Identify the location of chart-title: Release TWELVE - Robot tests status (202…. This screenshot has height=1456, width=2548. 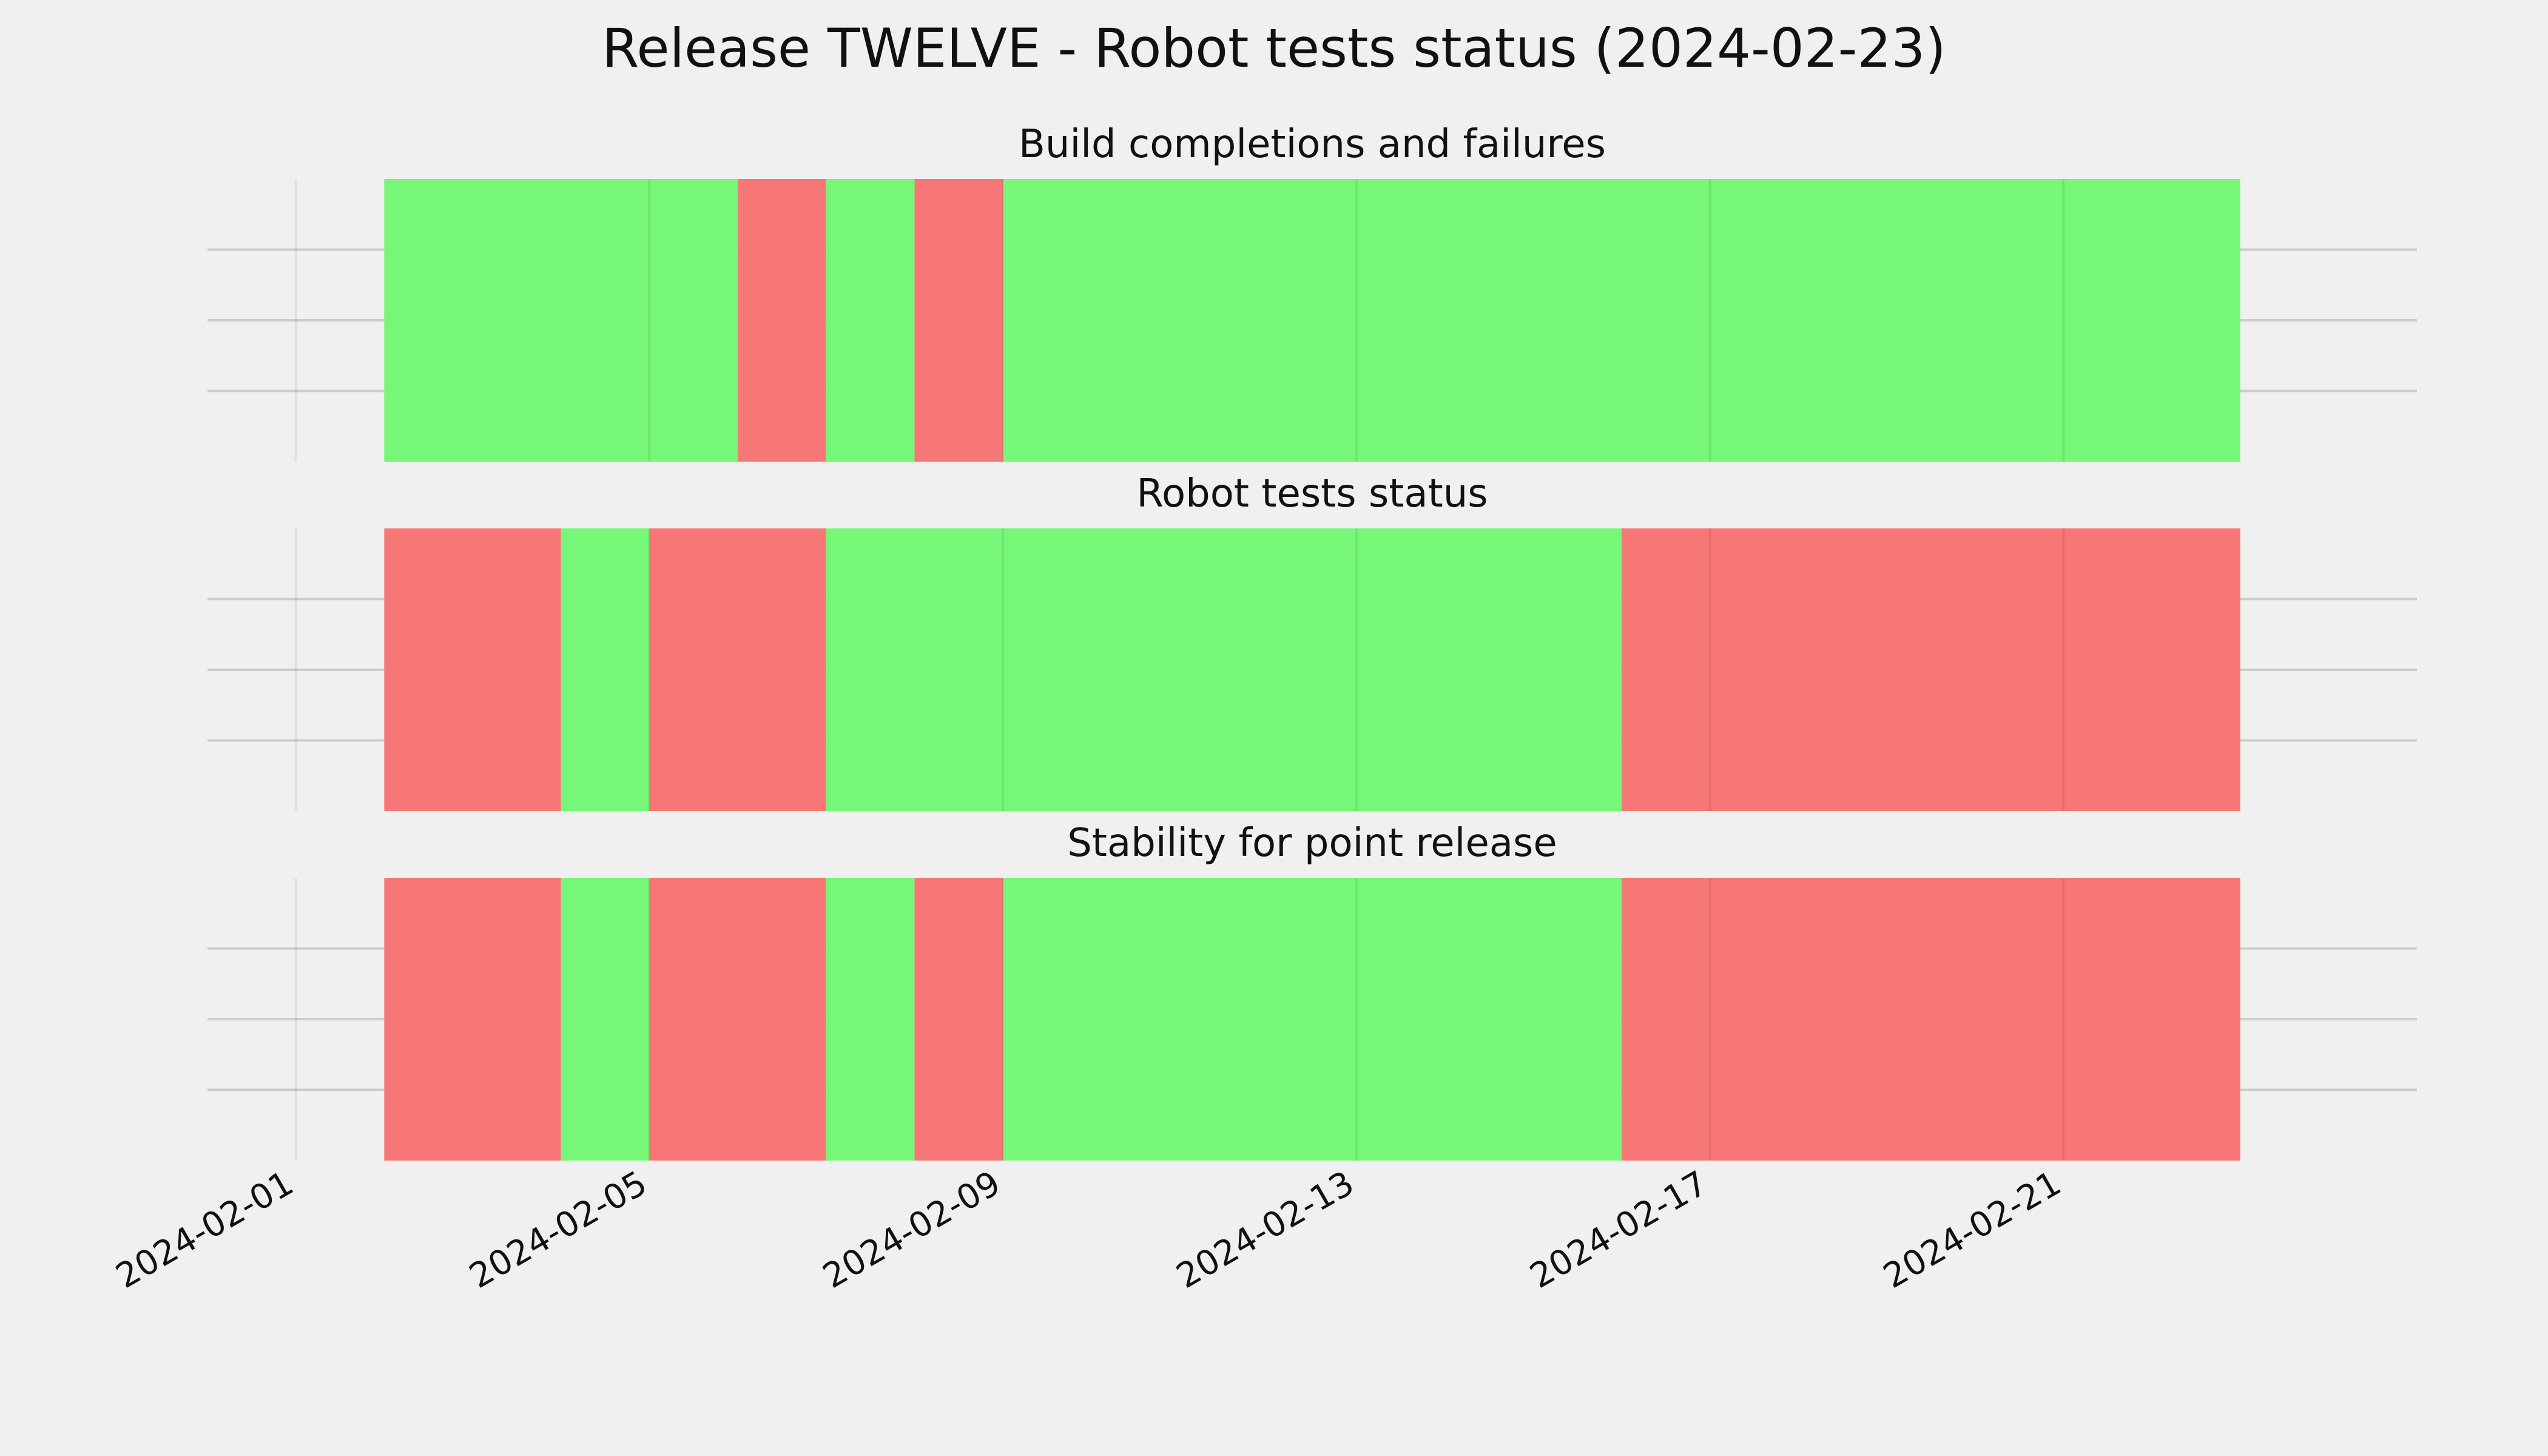
(1274, 48).